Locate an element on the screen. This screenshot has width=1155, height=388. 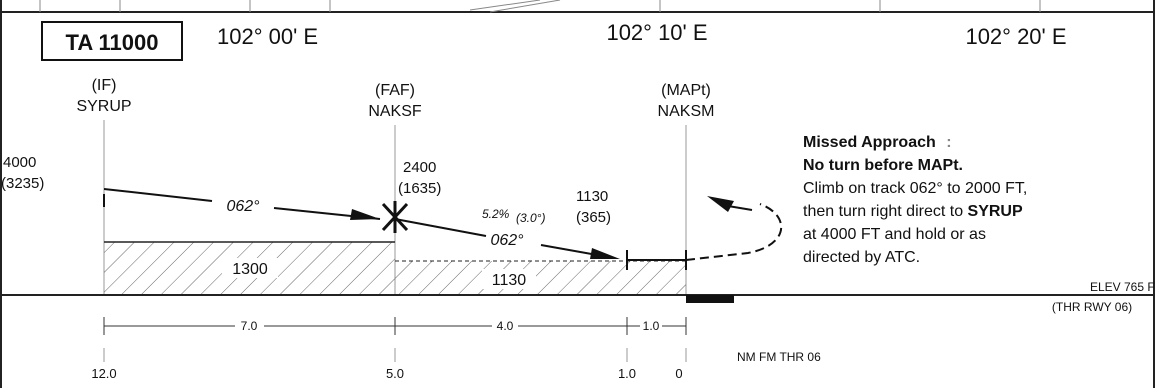
fix-role-faf: (FAF) is located at coordinates (395, 90).